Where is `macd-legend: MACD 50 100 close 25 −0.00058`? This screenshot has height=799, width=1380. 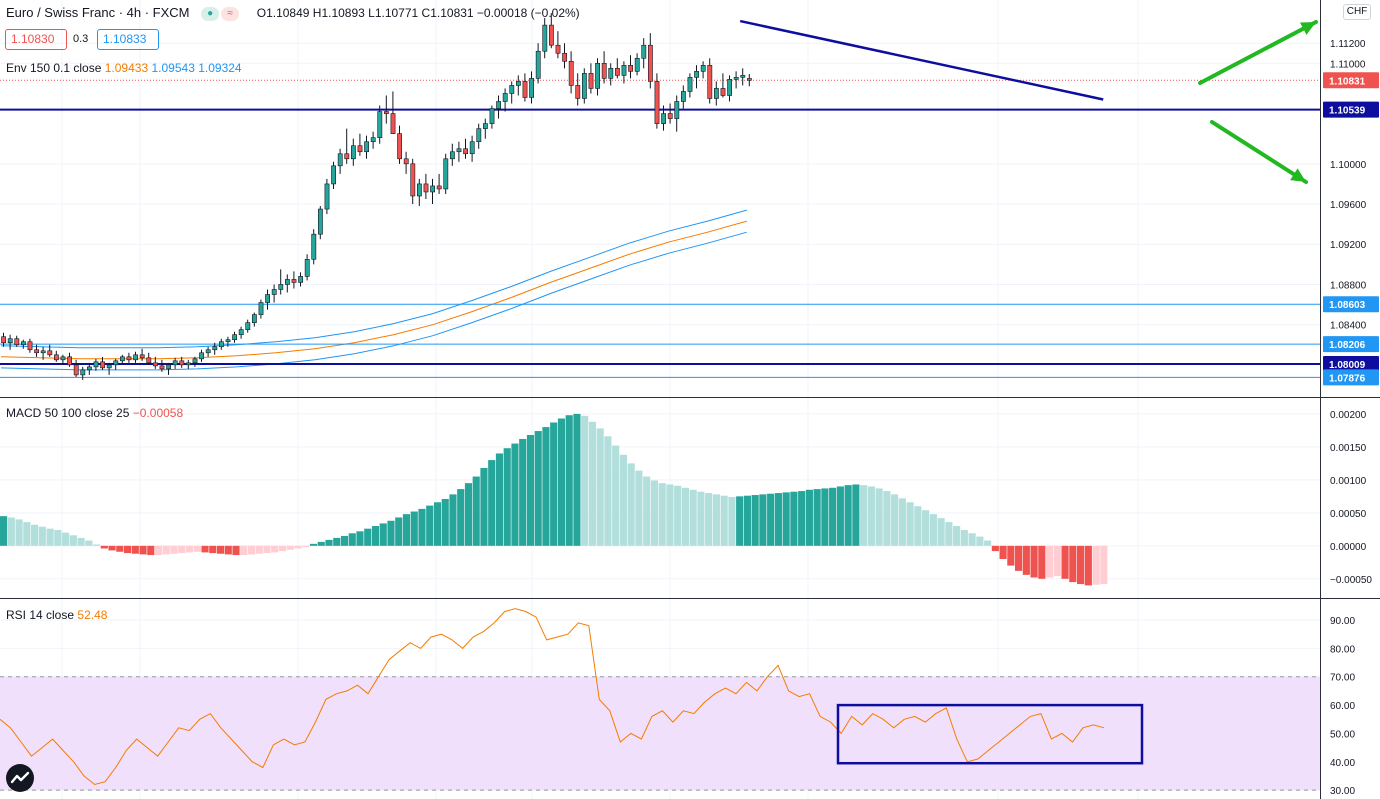 macd-legend: MACD 50 100 close 25 −0.00058 is located at coordinates (94, 413).